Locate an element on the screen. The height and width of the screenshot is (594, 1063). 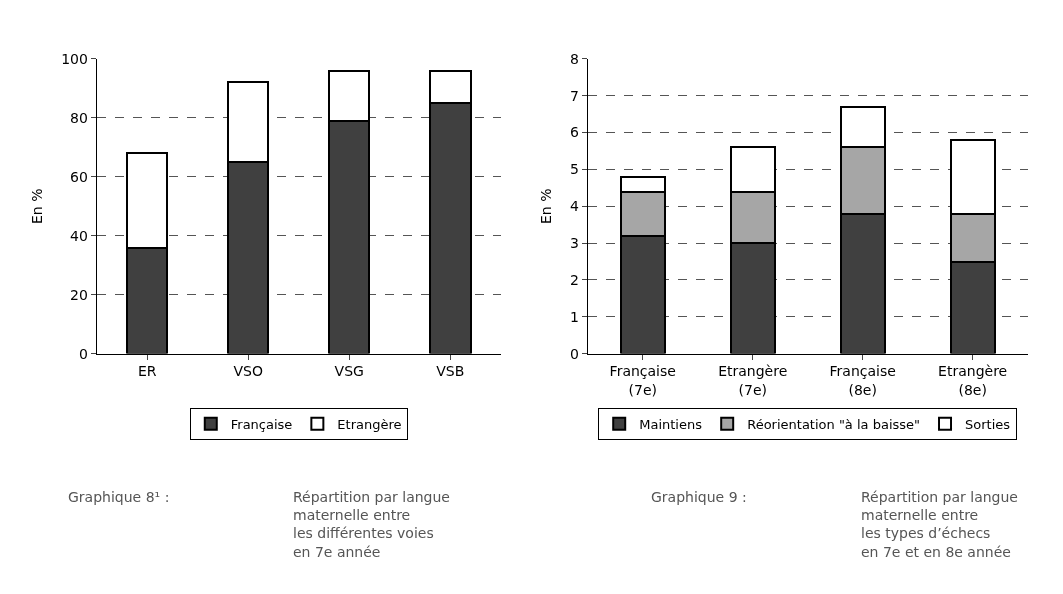
y-tick-label: 3 is located at coordinates (574, 243).